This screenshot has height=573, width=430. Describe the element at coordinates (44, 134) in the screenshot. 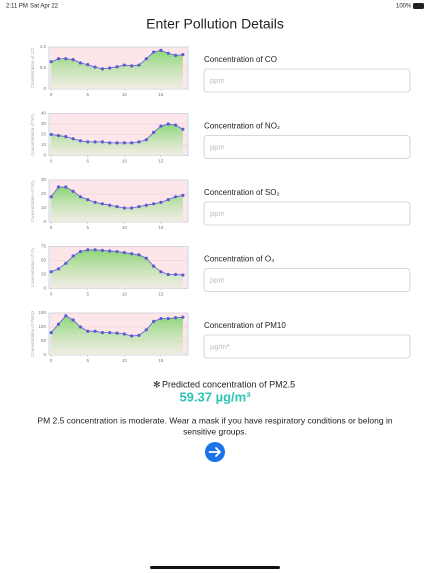

I see `y-tick-label: 20` at that location.